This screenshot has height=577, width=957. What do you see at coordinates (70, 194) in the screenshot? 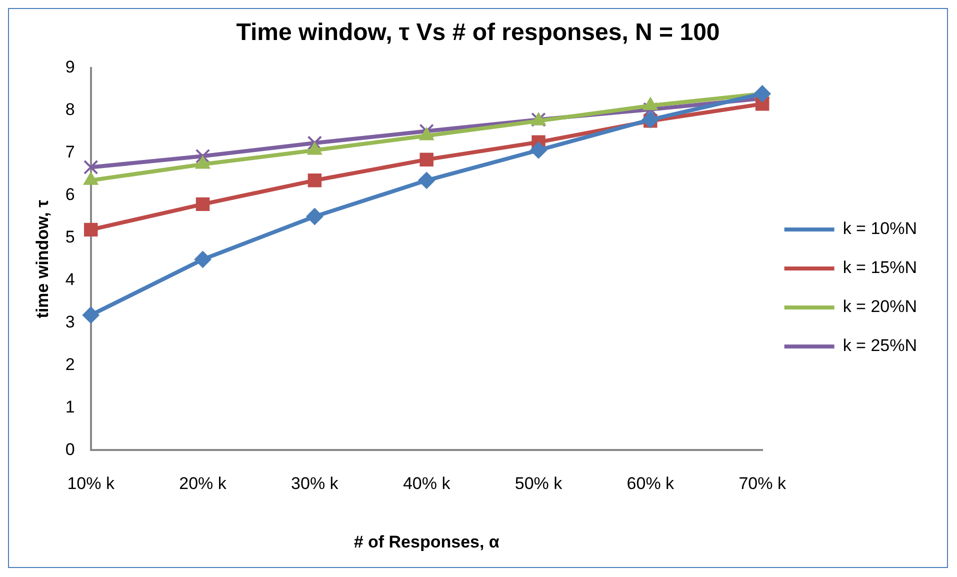
I see `y-tick-label: 6` at bounding box center [70, 194].